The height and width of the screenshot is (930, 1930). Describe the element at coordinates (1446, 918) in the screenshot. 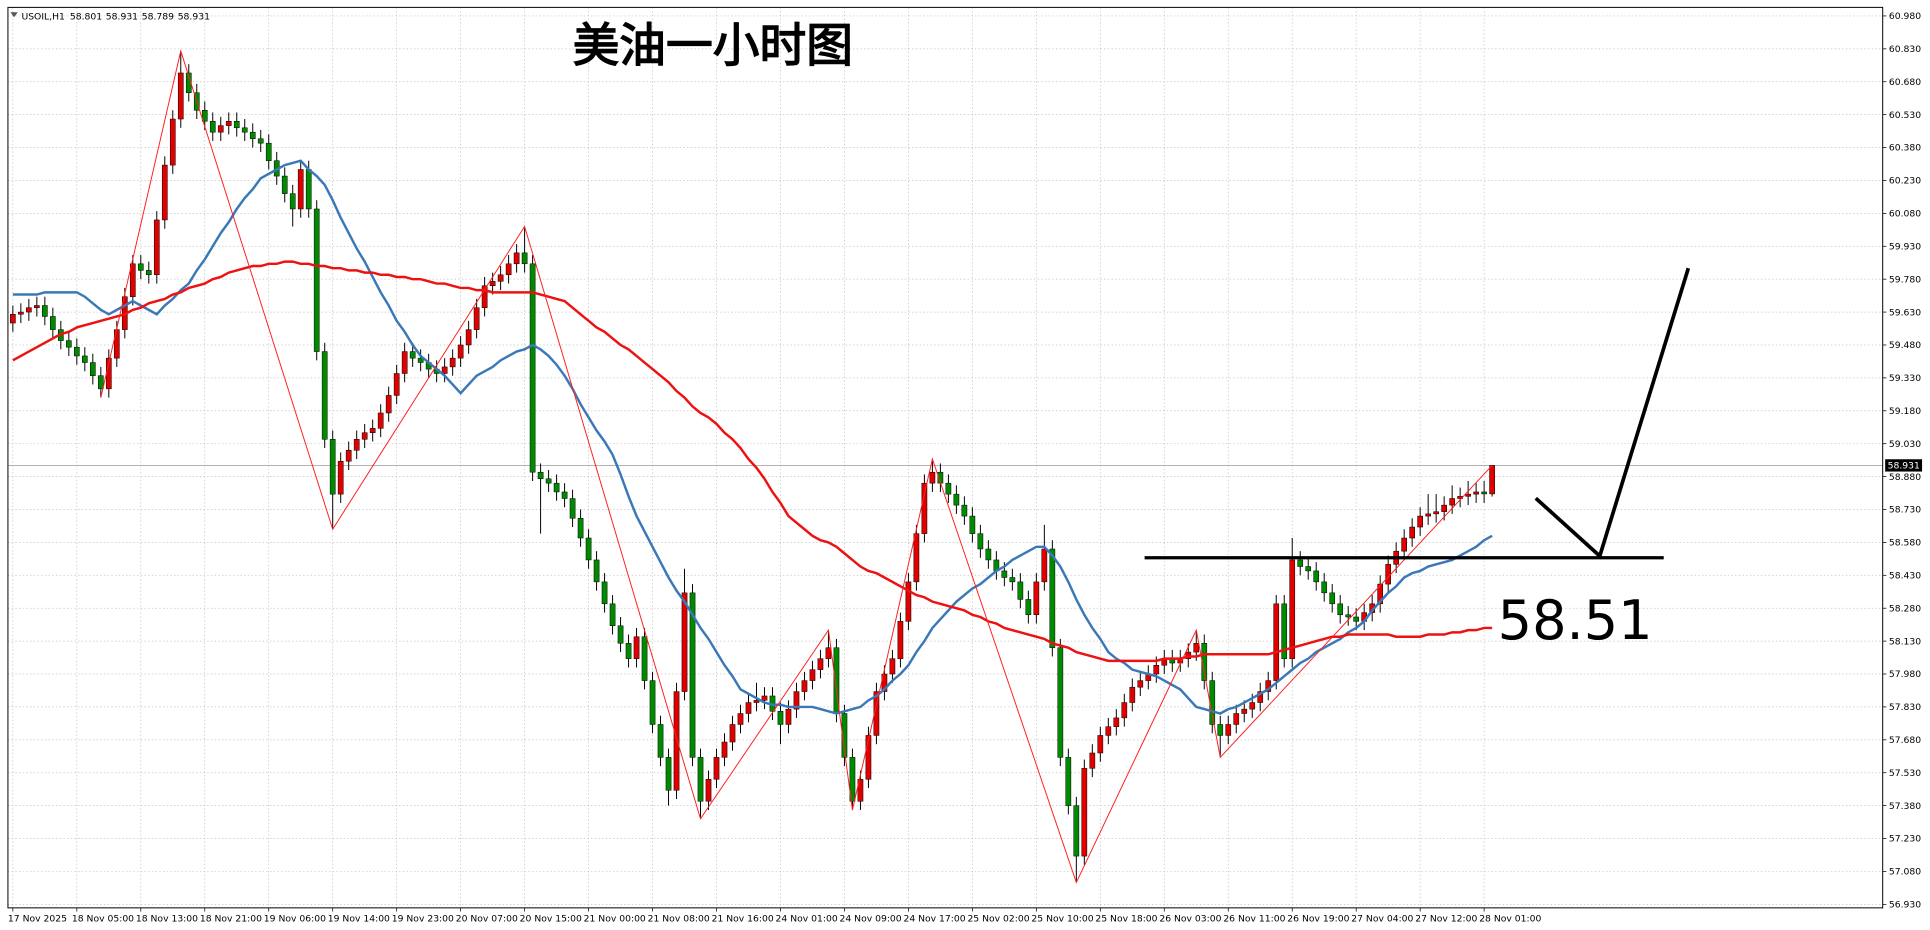

I see `x-tick-label: 27 Nov 12:00` at that location.